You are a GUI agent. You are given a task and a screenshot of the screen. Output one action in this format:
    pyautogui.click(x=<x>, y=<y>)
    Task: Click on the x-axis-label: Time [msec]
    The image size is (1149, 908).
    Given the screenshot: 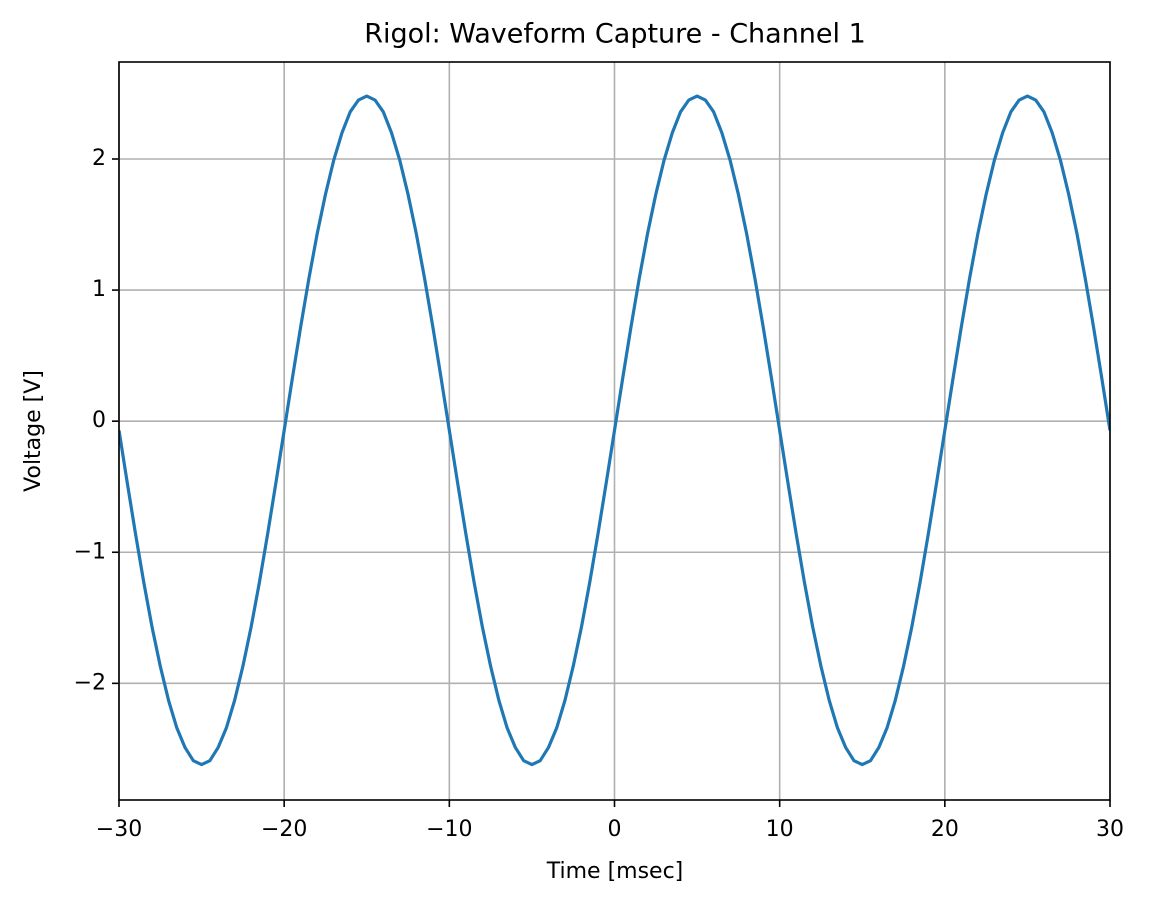 What is the action you would take?
    pyautogui.click(x=615, y=871)
    